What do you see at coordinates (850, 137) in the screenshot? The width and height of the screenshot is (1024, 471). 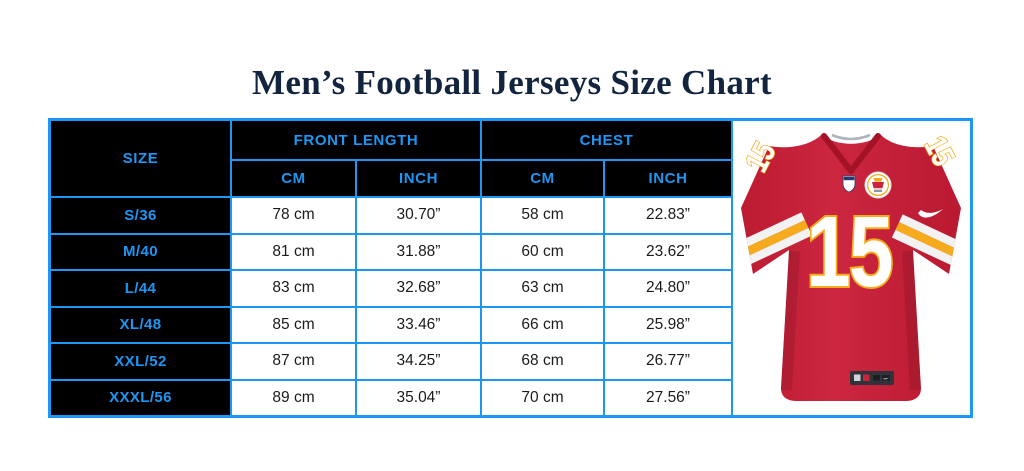 I see `collar-back-line` at bounding box center [850, 137].